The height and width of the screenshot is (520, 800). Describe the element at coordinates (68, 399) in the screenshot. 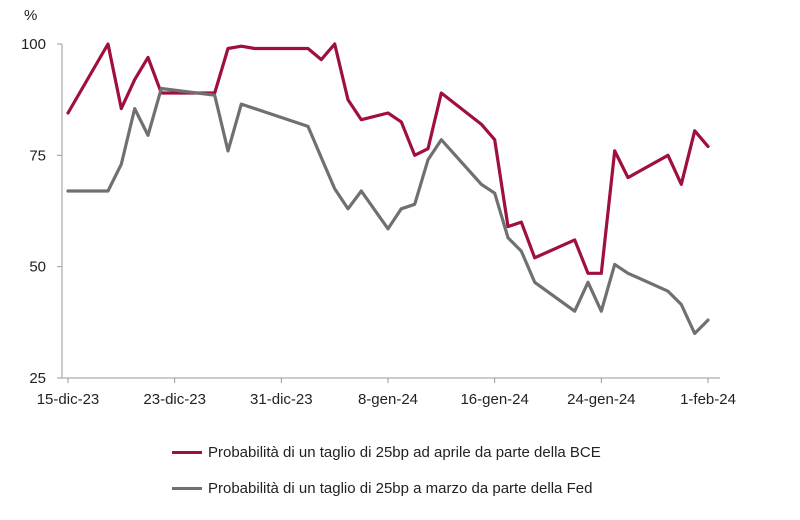

I see `x-tick-label: 15-dic-23` at that location.